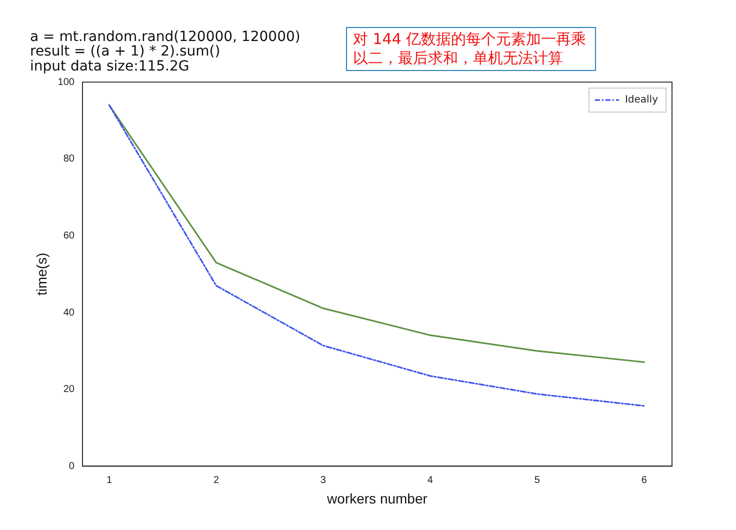  What do you see at coordinates (165, 51) in the screenshot?
I see `chart-title: a = mt.random.rand(120000, 120000) result = ((a + 1) * 2).sum() input data size:115.2G` at bounding box center [165, 51].